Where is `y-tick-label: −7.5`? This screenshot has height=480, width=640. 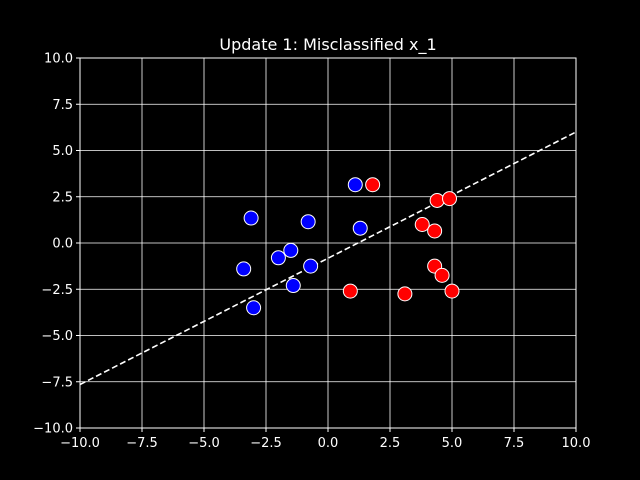 y-tick-label: −7.5 is located at coordinates (57, 382).